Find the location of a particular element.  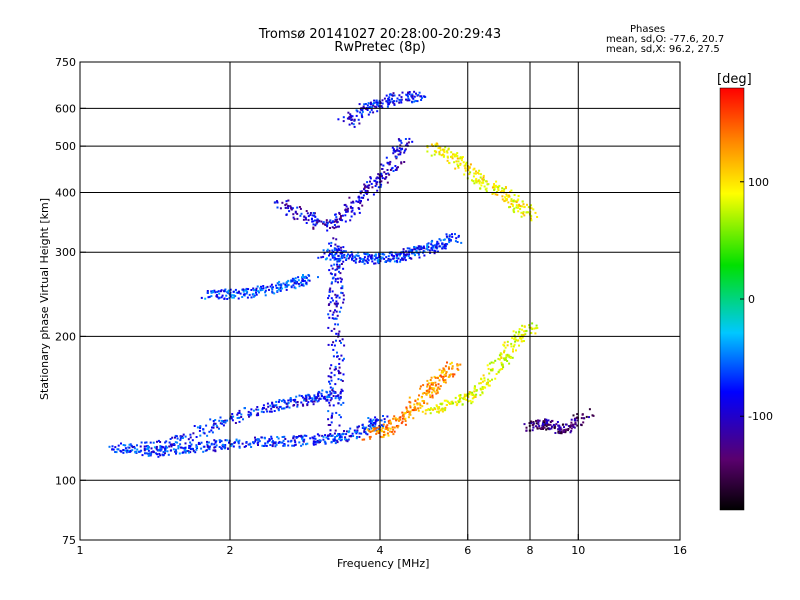

x-tick-label: 2 is located at coordinates (230, 550).